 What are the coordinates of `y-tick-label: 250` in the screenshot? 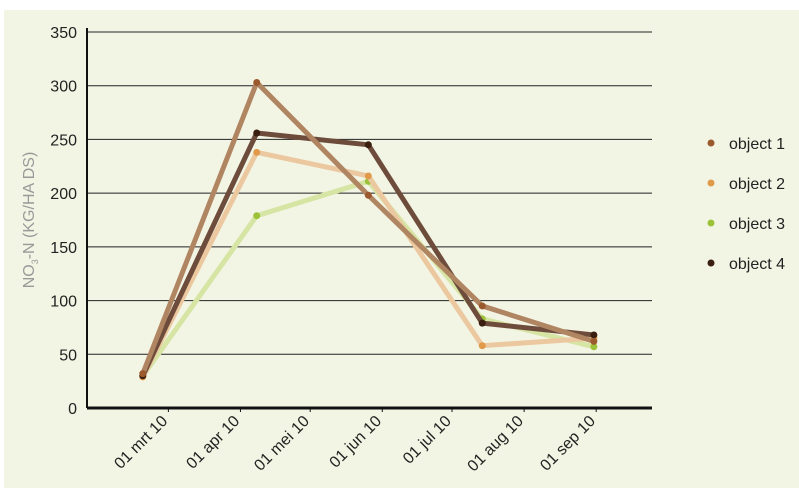 It's located at (63, 140).